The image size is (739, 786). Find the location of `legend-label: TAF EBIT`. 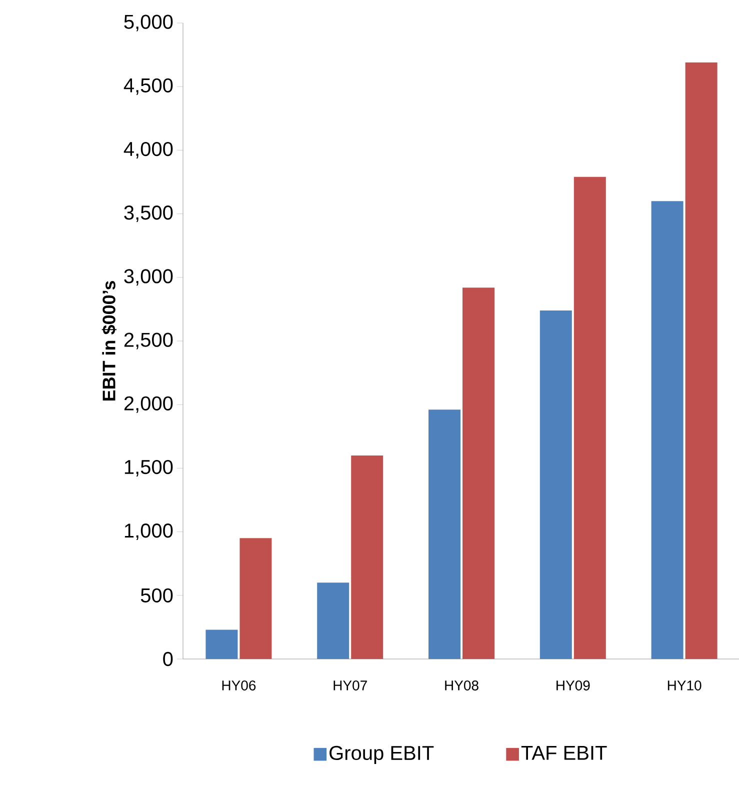

legend-label: TAF EBIT is located at coordinates (564, 753).